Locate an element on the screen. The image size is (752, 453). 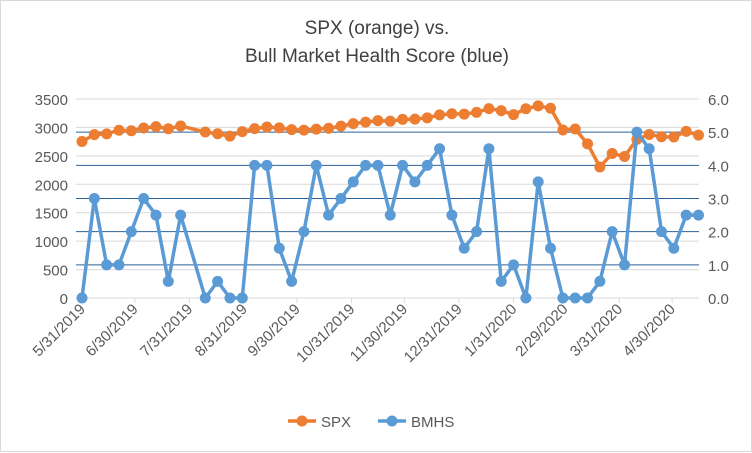
left-axis-tick-label: 2000 is located at coordinates (51, 185).